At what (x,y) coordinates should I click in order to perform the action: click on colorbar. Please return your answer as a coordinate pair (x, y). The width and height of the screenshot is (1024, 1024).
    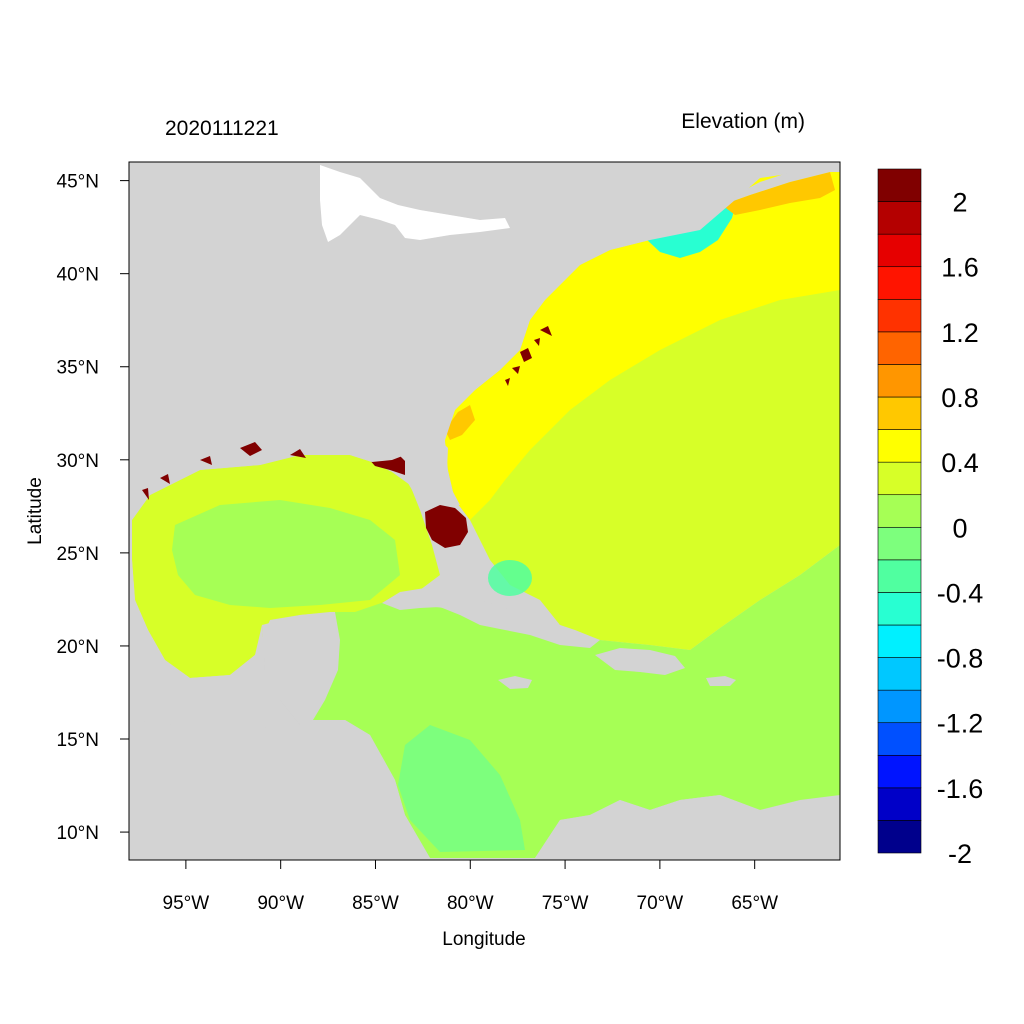
    Looking at the image, I should click on (899, 511).